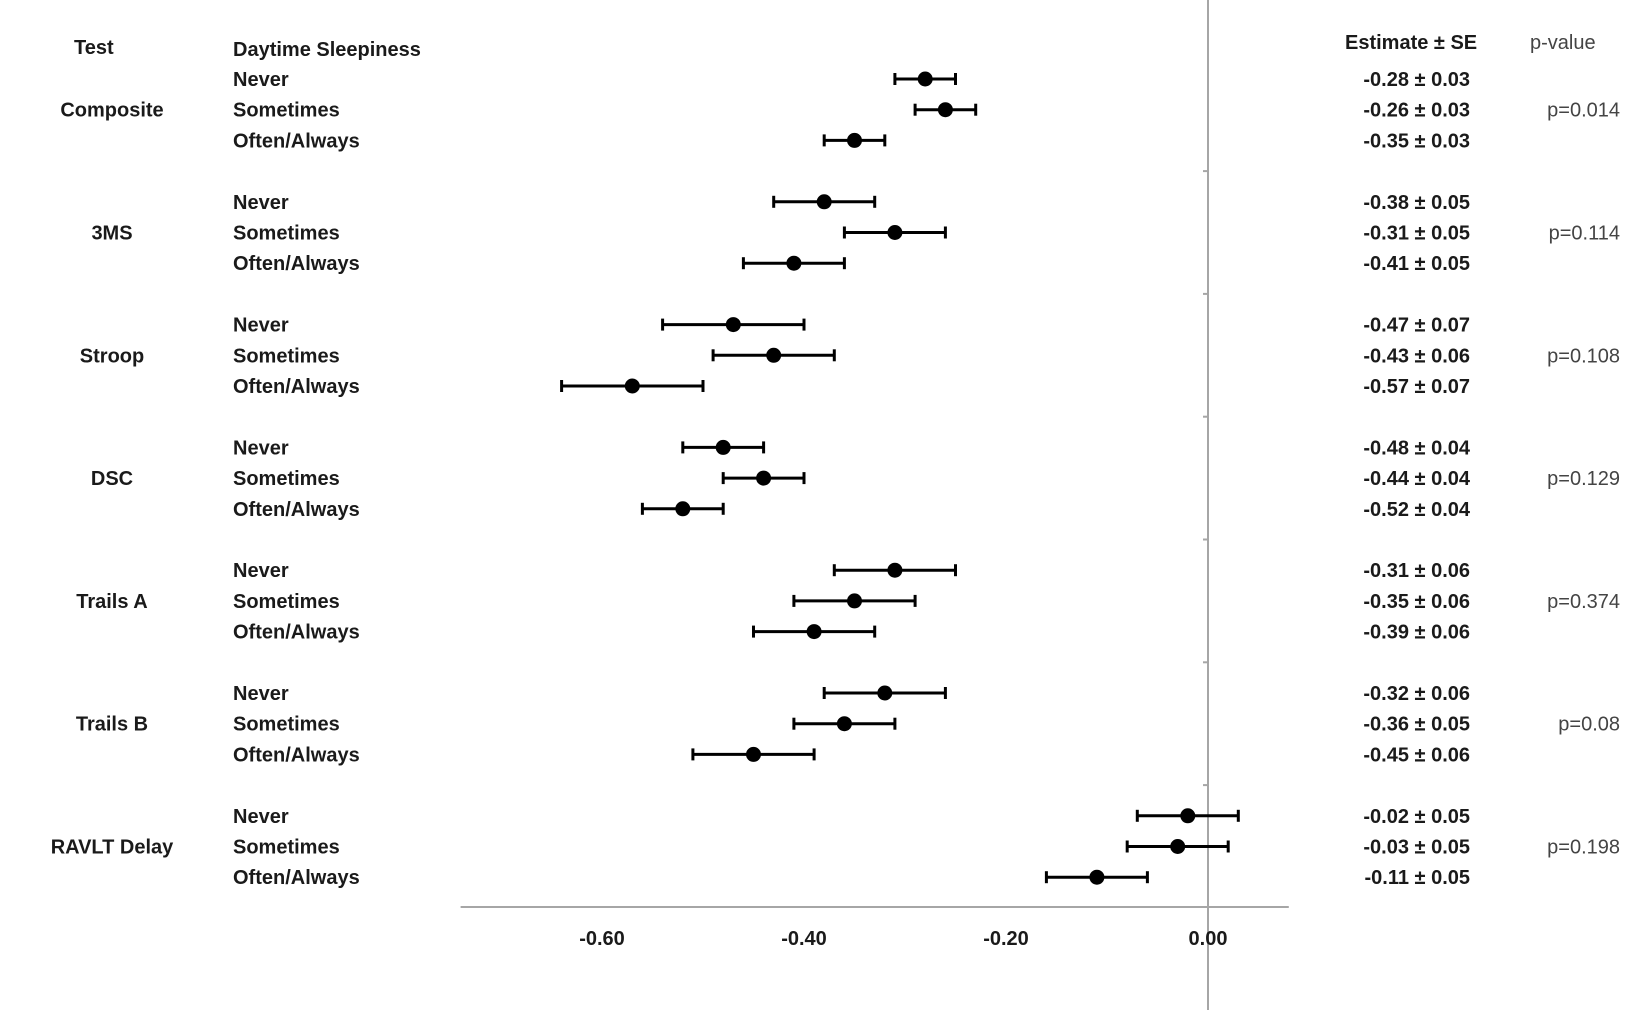 This screenshot has width=1632, height=1010. I want to click on estimate-se-label: -0.35 ± 0.06, so click(1416, 602).